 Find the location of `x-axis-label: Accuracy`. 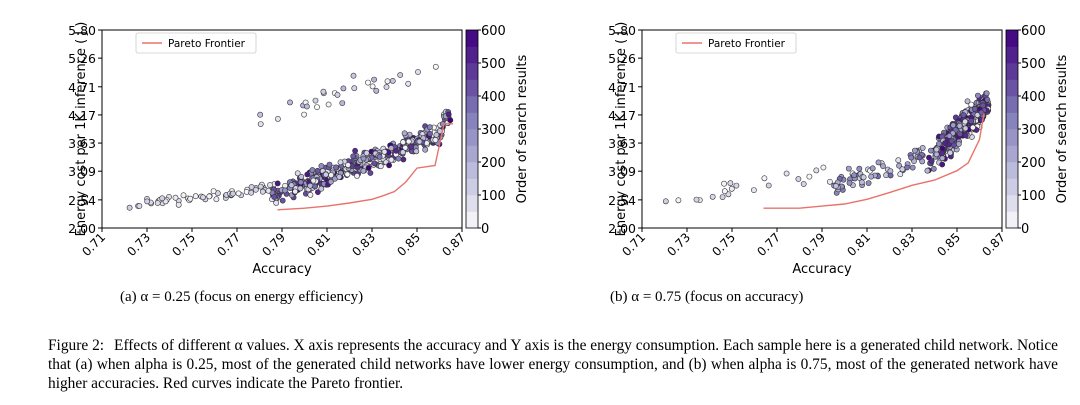

x-axis-label: Accuracy is located at coordinates (822, 269).